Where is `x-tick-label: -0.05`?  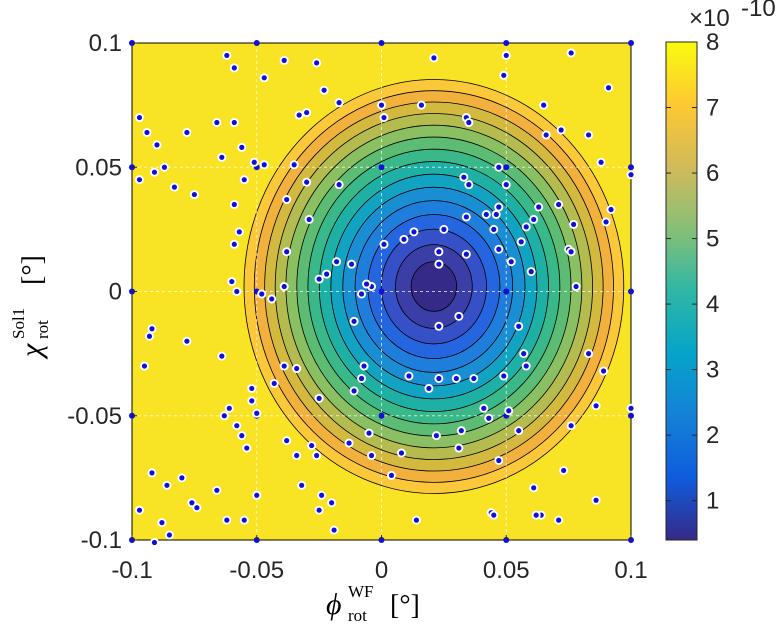 x-tick-label: -0.05 is located at coordinates (256, 570).